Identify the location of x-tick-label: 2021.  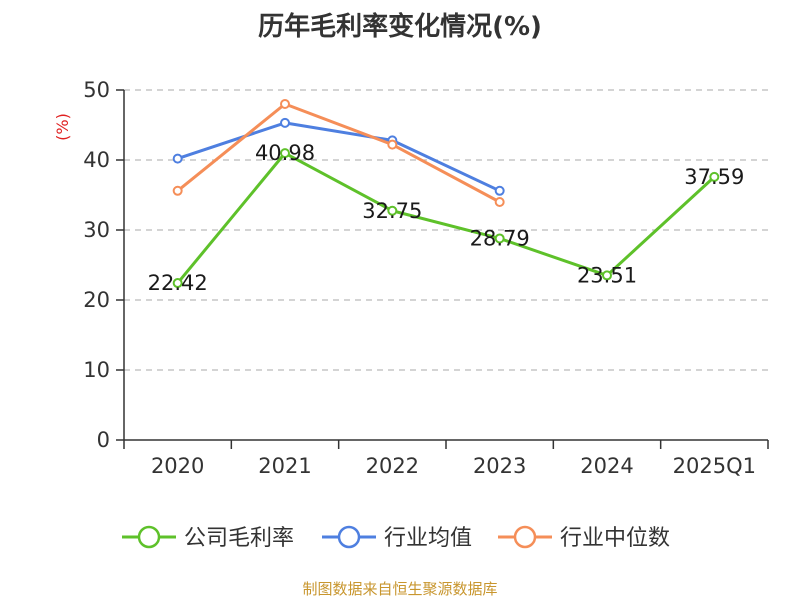
(284, 466).